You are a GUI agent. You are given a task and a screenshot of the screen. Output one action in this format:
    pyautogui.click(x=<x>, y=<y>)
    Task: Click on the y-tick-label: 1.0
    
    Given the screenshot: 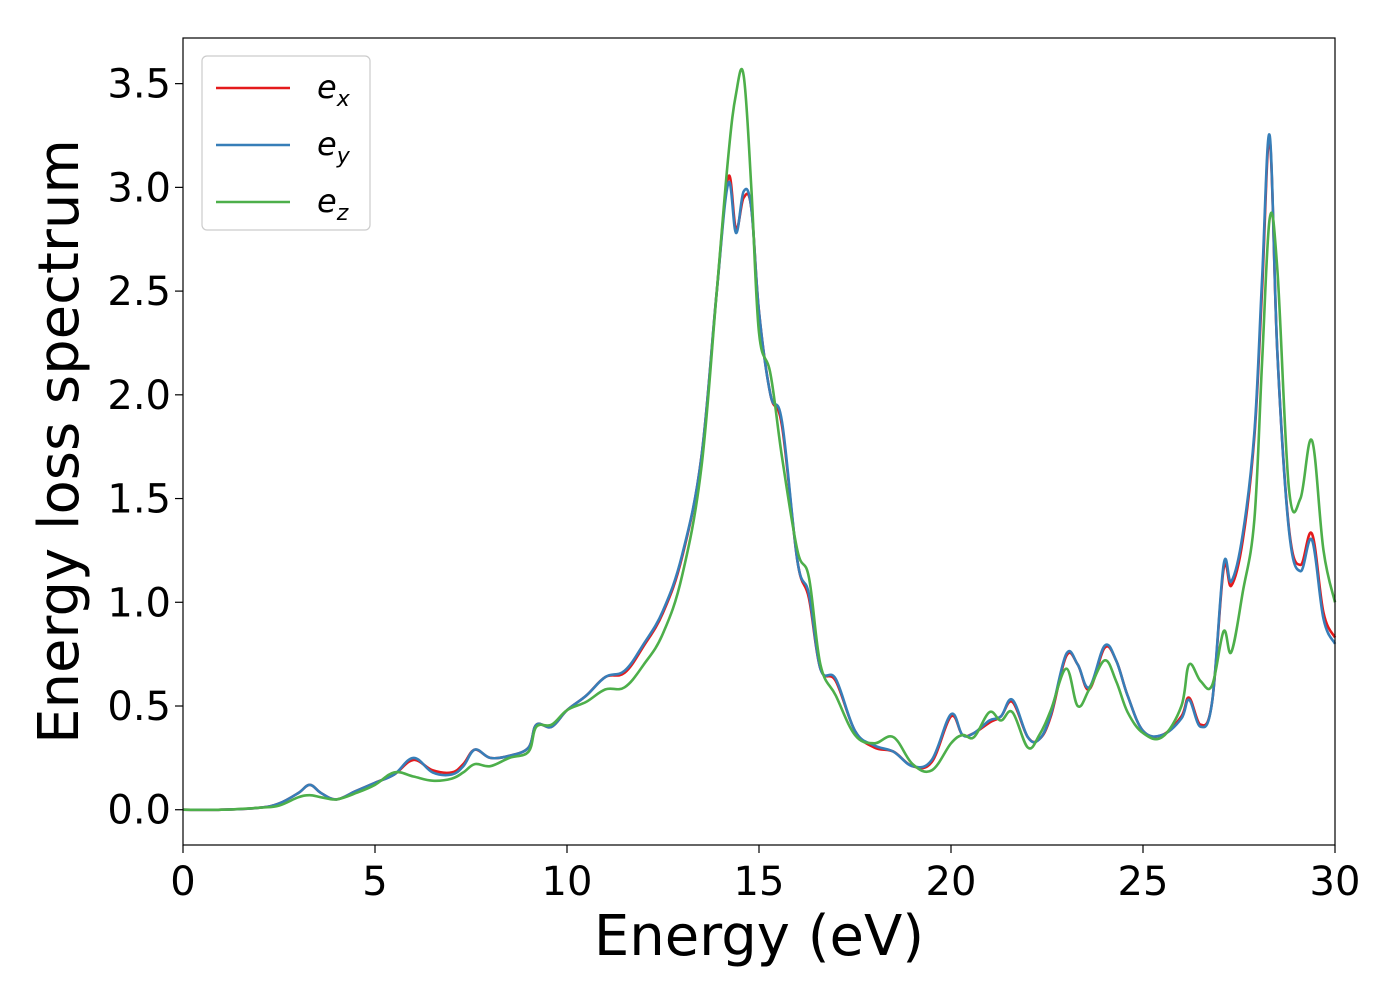 What is the action you would take?
    pyautogui.click(x=139, y=603)
    